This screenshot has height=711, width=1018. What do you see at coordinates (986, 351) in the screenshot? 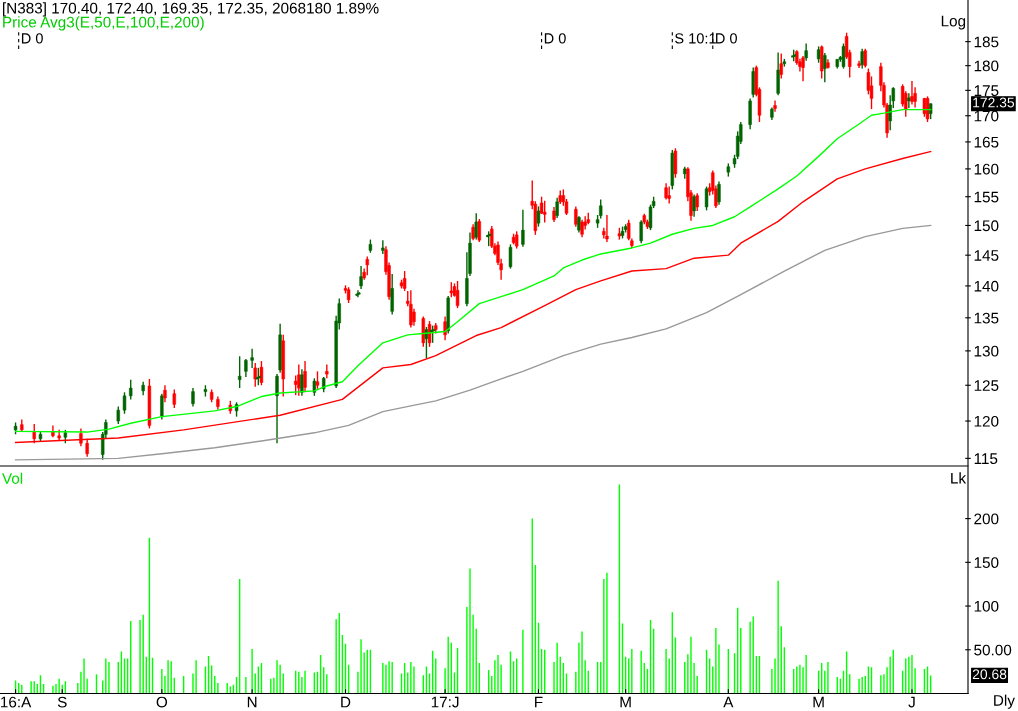
I see `y-tick-label: 130` at bounding box center [986, 351].